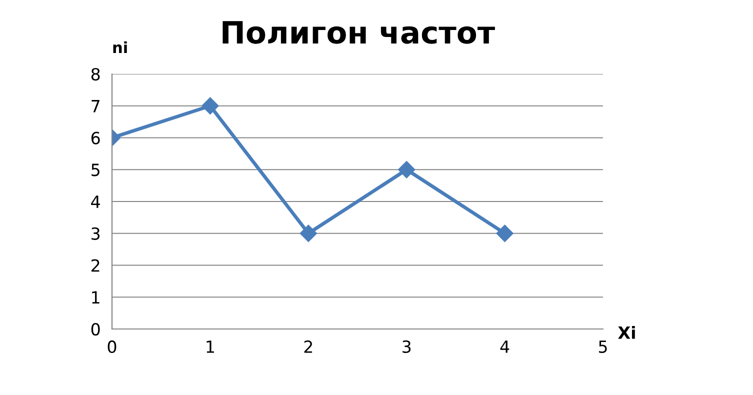 This screenshot has width=753, height=395. I want to click on chart-title: Полигон частот, so click(358, 32).